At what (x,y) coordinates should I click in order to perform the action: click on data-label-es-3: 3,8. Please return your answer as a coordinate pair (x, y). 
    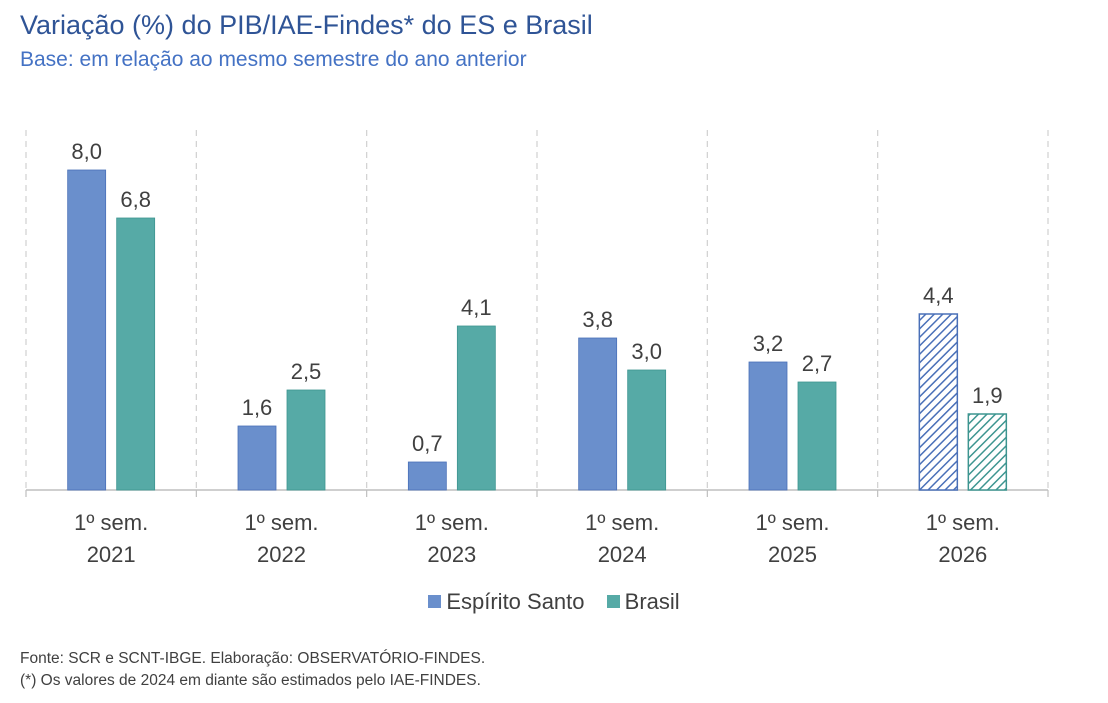
    Looking at the image, I should click on (597, 319).